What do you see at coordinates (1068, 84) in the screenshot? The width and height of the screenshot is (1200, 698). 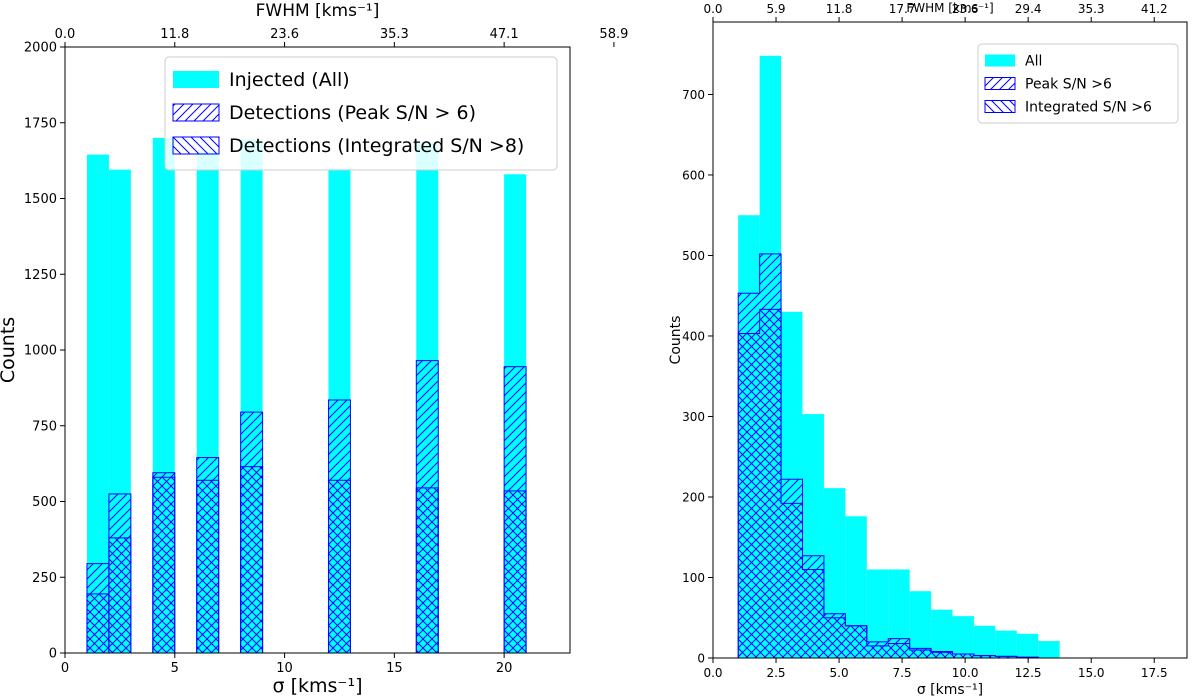 I see `legend-label: Peak S/N >6` at bounding box center [1068, 84].